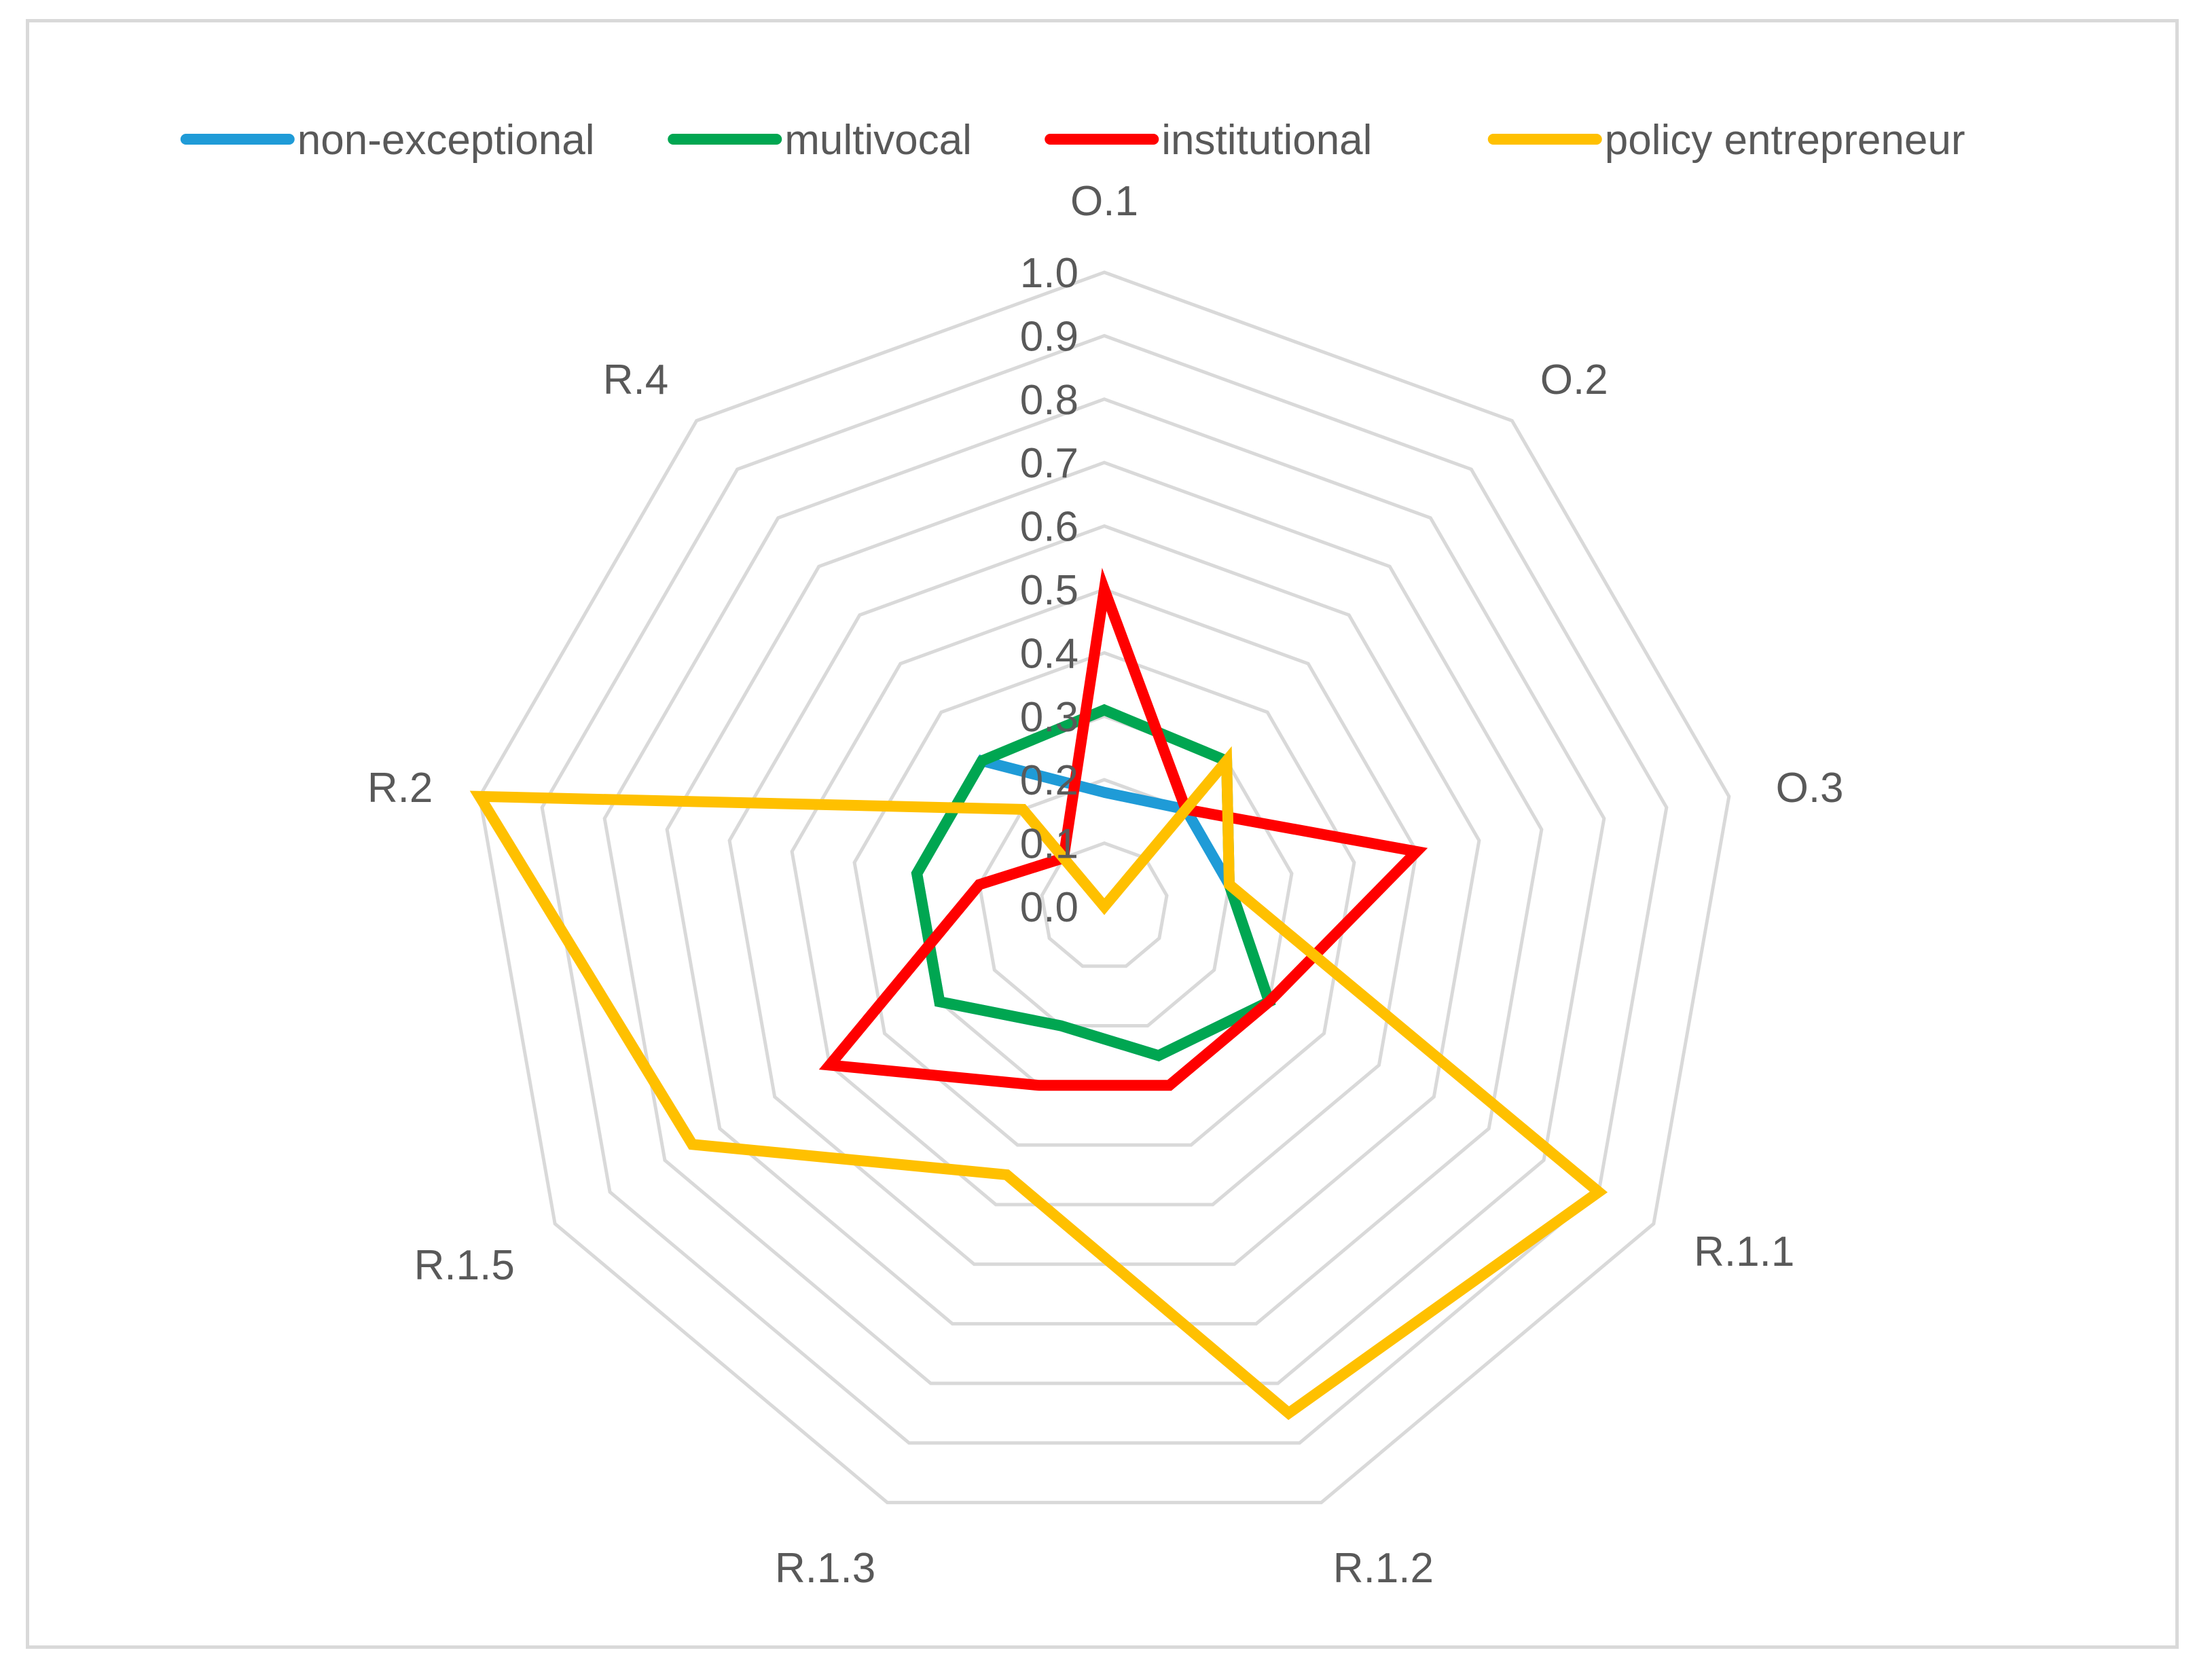 Image resolution: width=2212 pixels, height=1678 pixels. I want to click on tick-label: 0.5, so click(1049, 590).